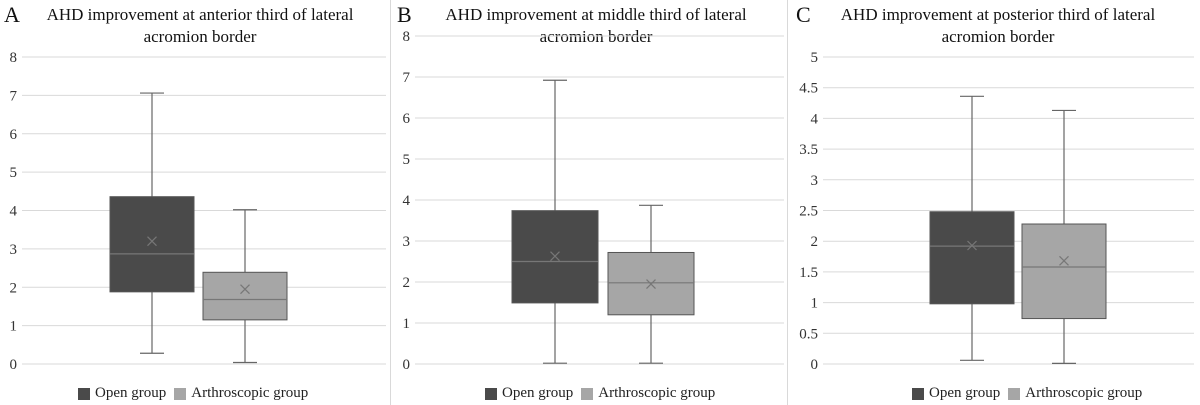  I want to click on y-tick-label: 1.5, so click(808, 273).